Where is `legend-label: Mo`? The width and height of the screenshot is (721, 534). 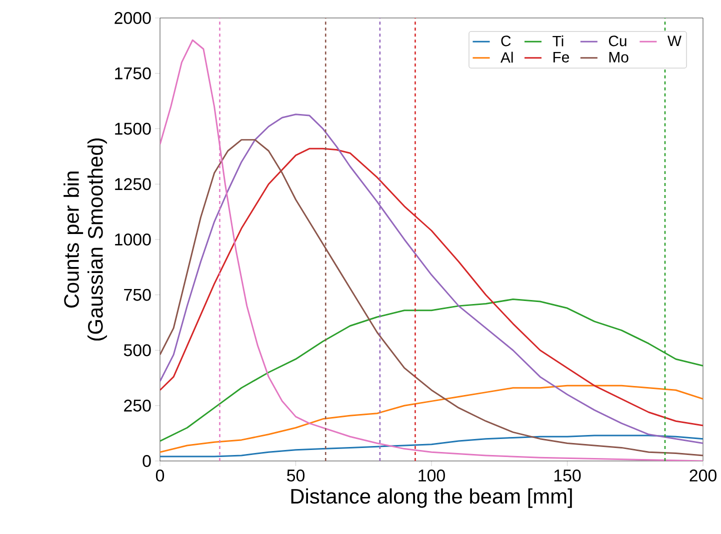
legend-label: Mo is located at coordinates (618, 57).